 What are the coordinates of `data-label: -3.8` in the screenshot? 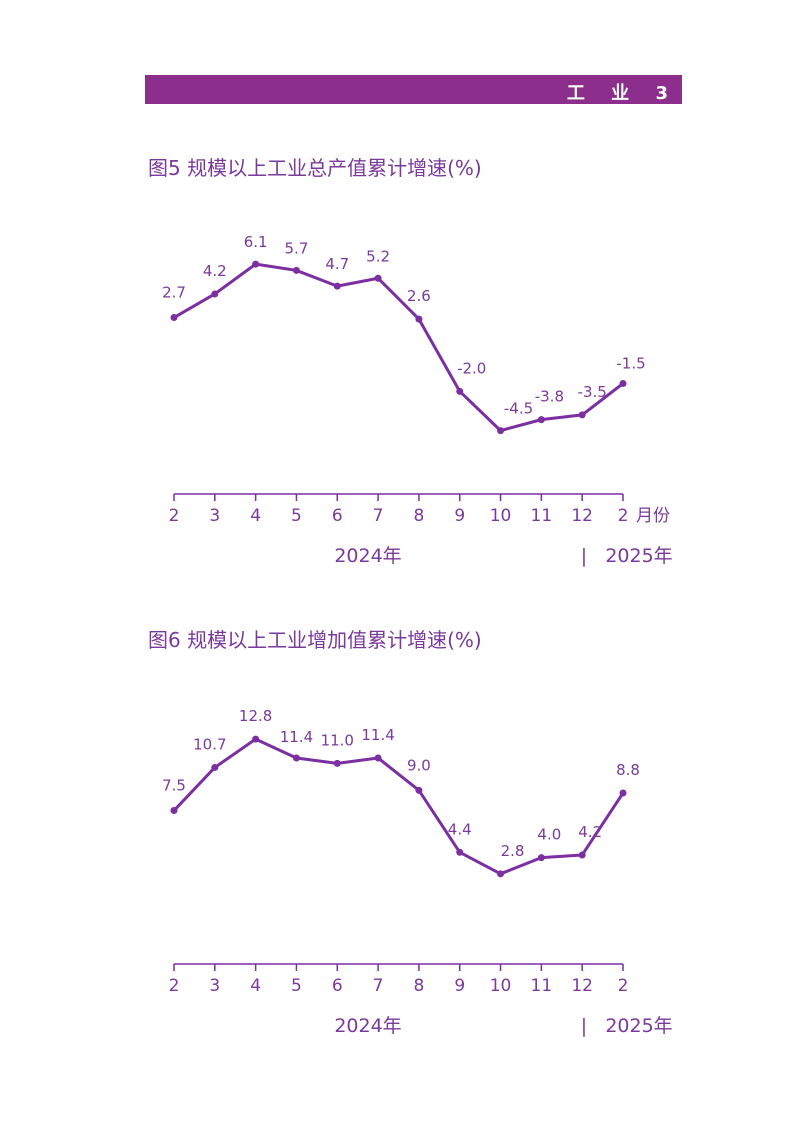 It's located at (549, 397).